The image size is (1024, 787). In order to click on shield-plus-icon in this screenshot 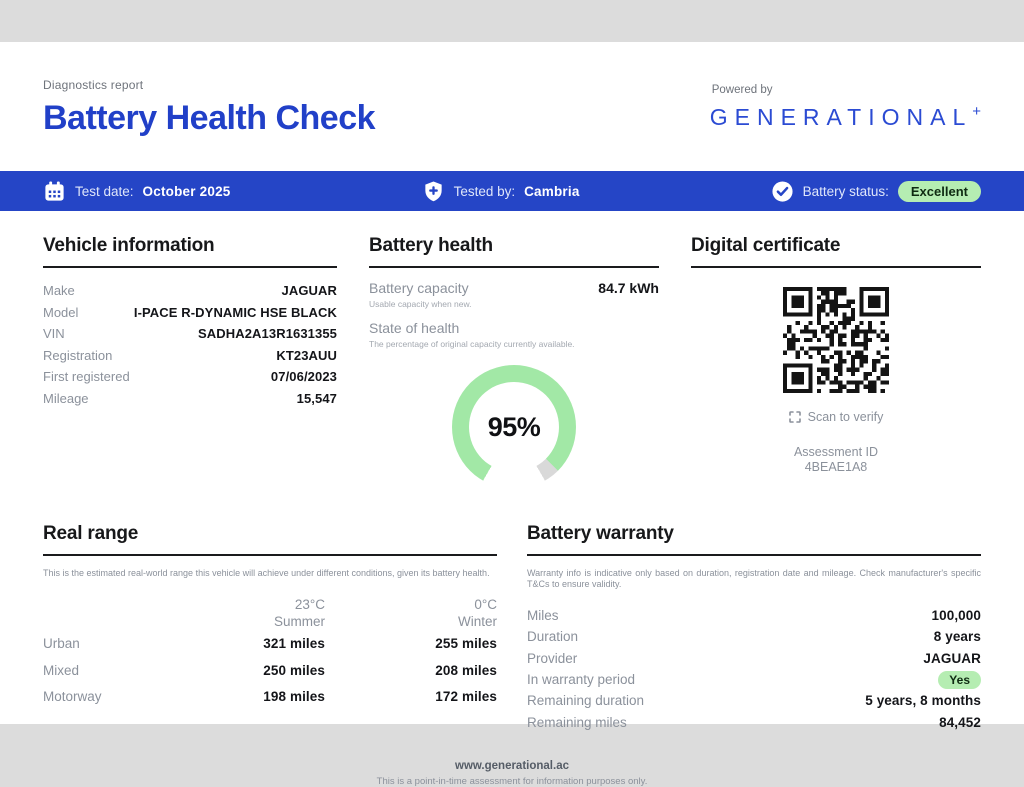, I will do `click(433, 191)`.